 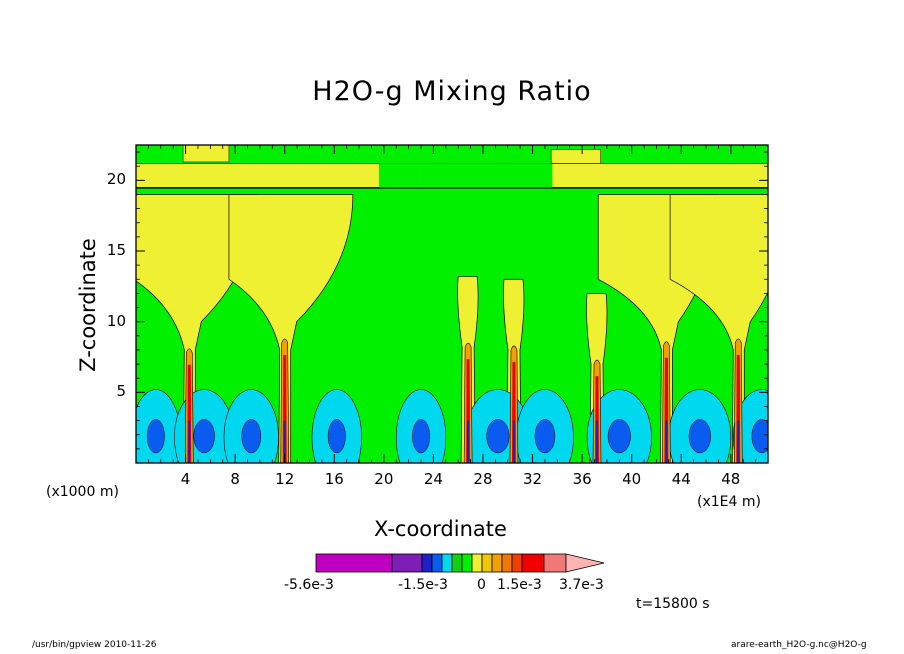 I want to click on y-tick-label: 10, so click(x=116, y=320).